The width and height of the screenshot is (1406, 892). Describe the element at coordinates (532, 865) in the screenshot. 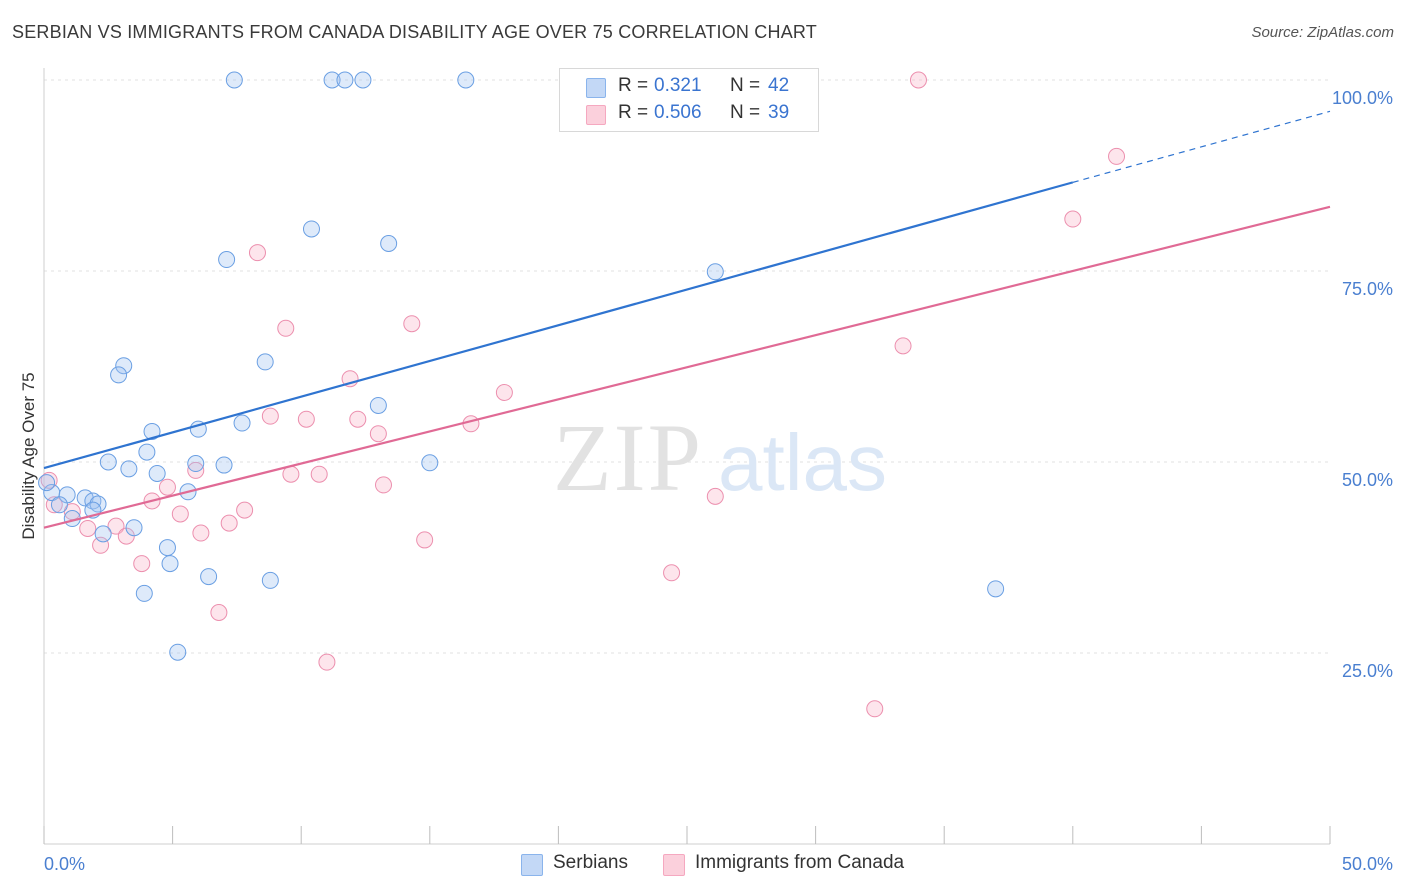

I see `serbians-legend-swatch` at that location.